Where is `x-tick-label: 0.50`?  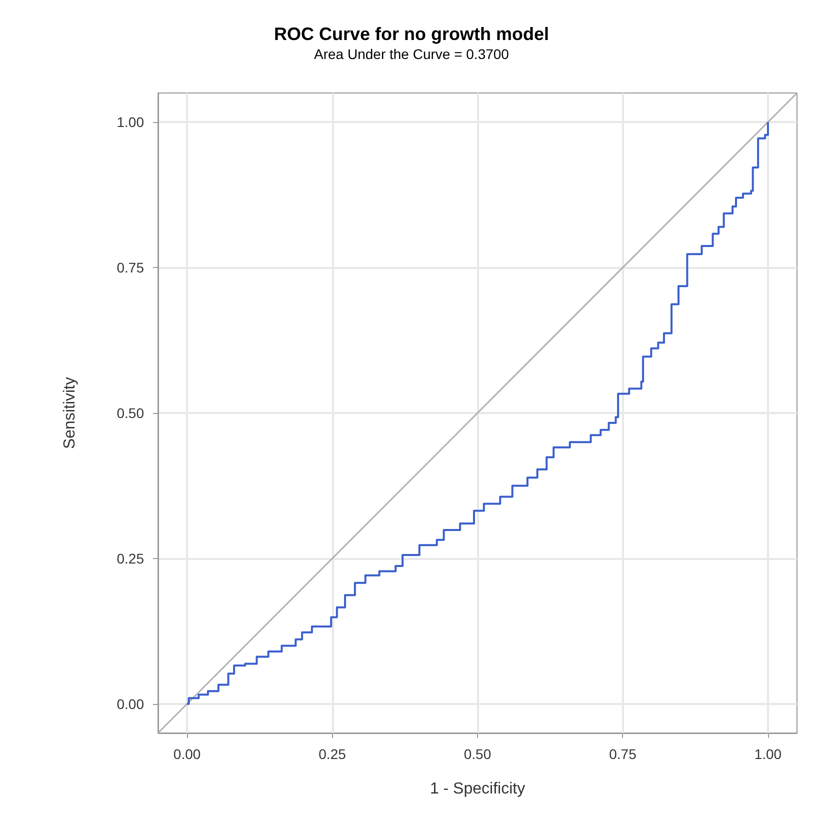
x-tick-label: 0.50 is located at coordinates (478, 754).